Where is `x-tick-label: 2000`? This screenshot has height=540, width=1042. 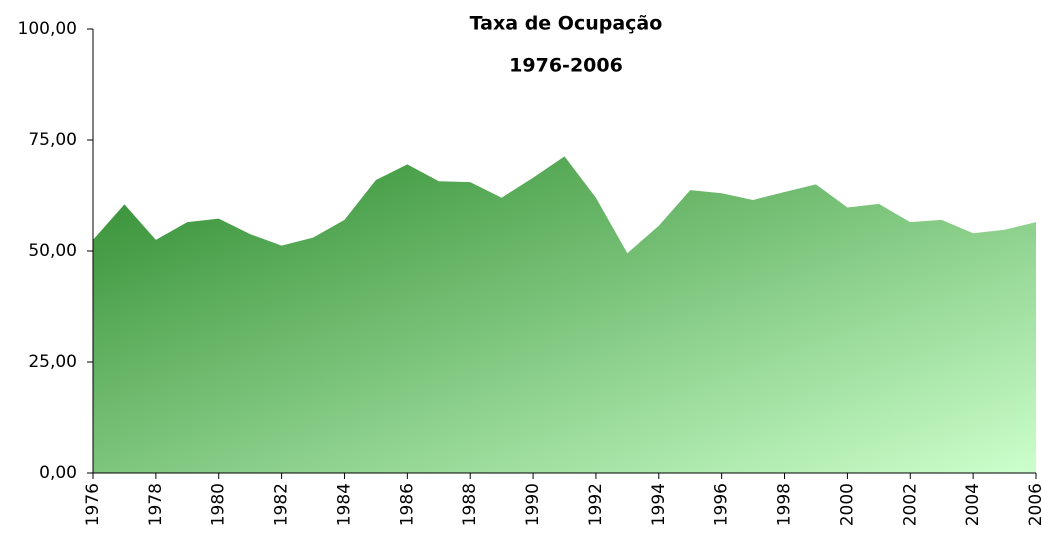 x-tick-label: 2000 is located at coordinates (847, 504).